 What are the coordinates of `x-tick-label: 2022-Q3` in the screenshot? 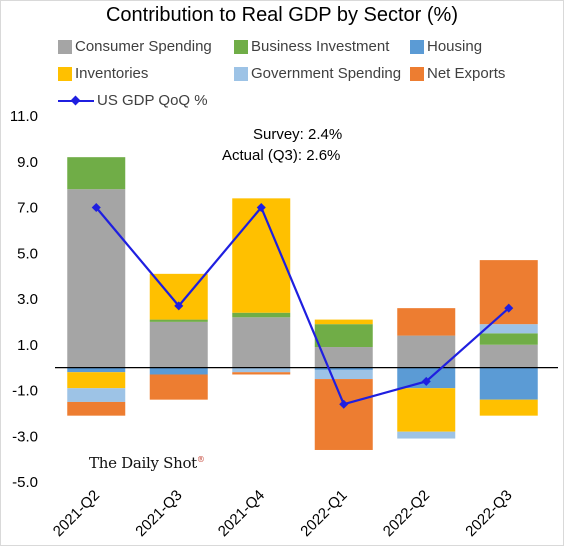 It's located at (488, 513).